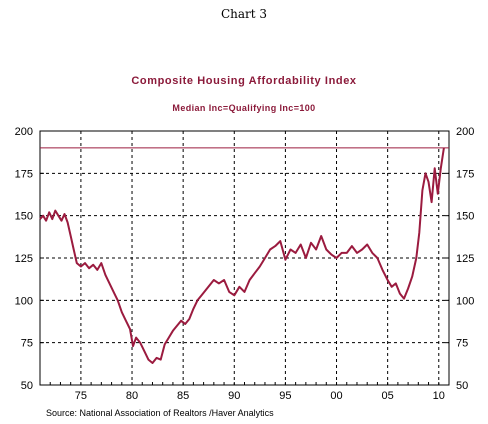 This screenshot has width=488, height=424. What do you see at coordinates (244, 14) in the screenshot?
I see `figure-label: Chart 3` at bounding box center [244, 14].